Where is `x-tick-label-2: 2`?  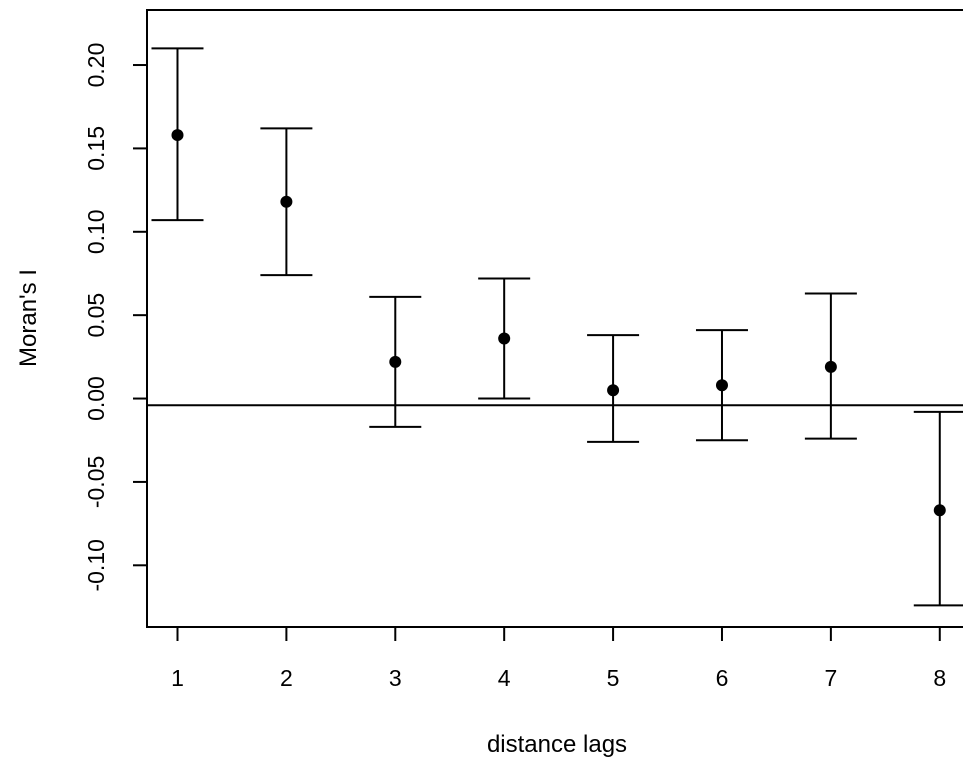 x-tick-label-2: 2 is located at coordinates (286, 678).